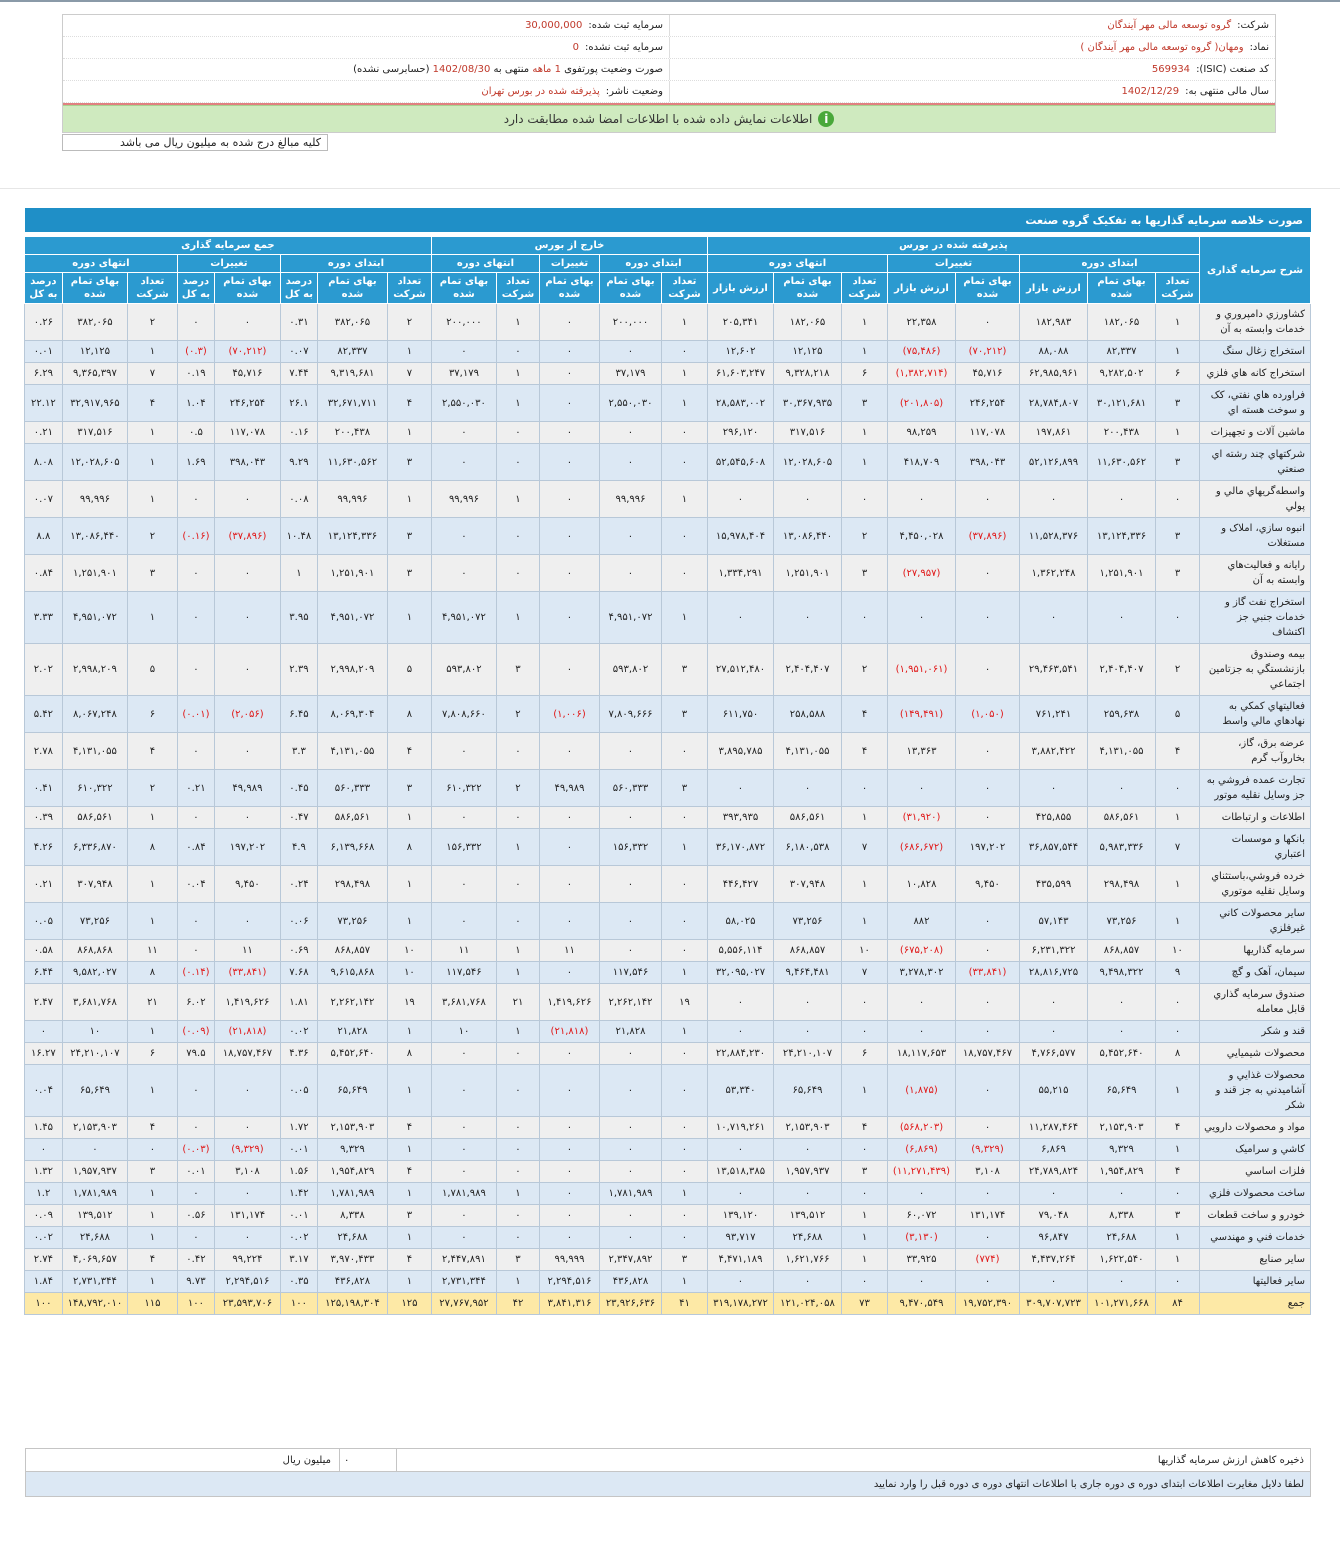 The height and width of the screenshot is (1554, 1340). Describe the element at coordinates (247, 1002) in the screenshot. I see `cell: ۱,۴۱۹,۶۲۶` at that location.